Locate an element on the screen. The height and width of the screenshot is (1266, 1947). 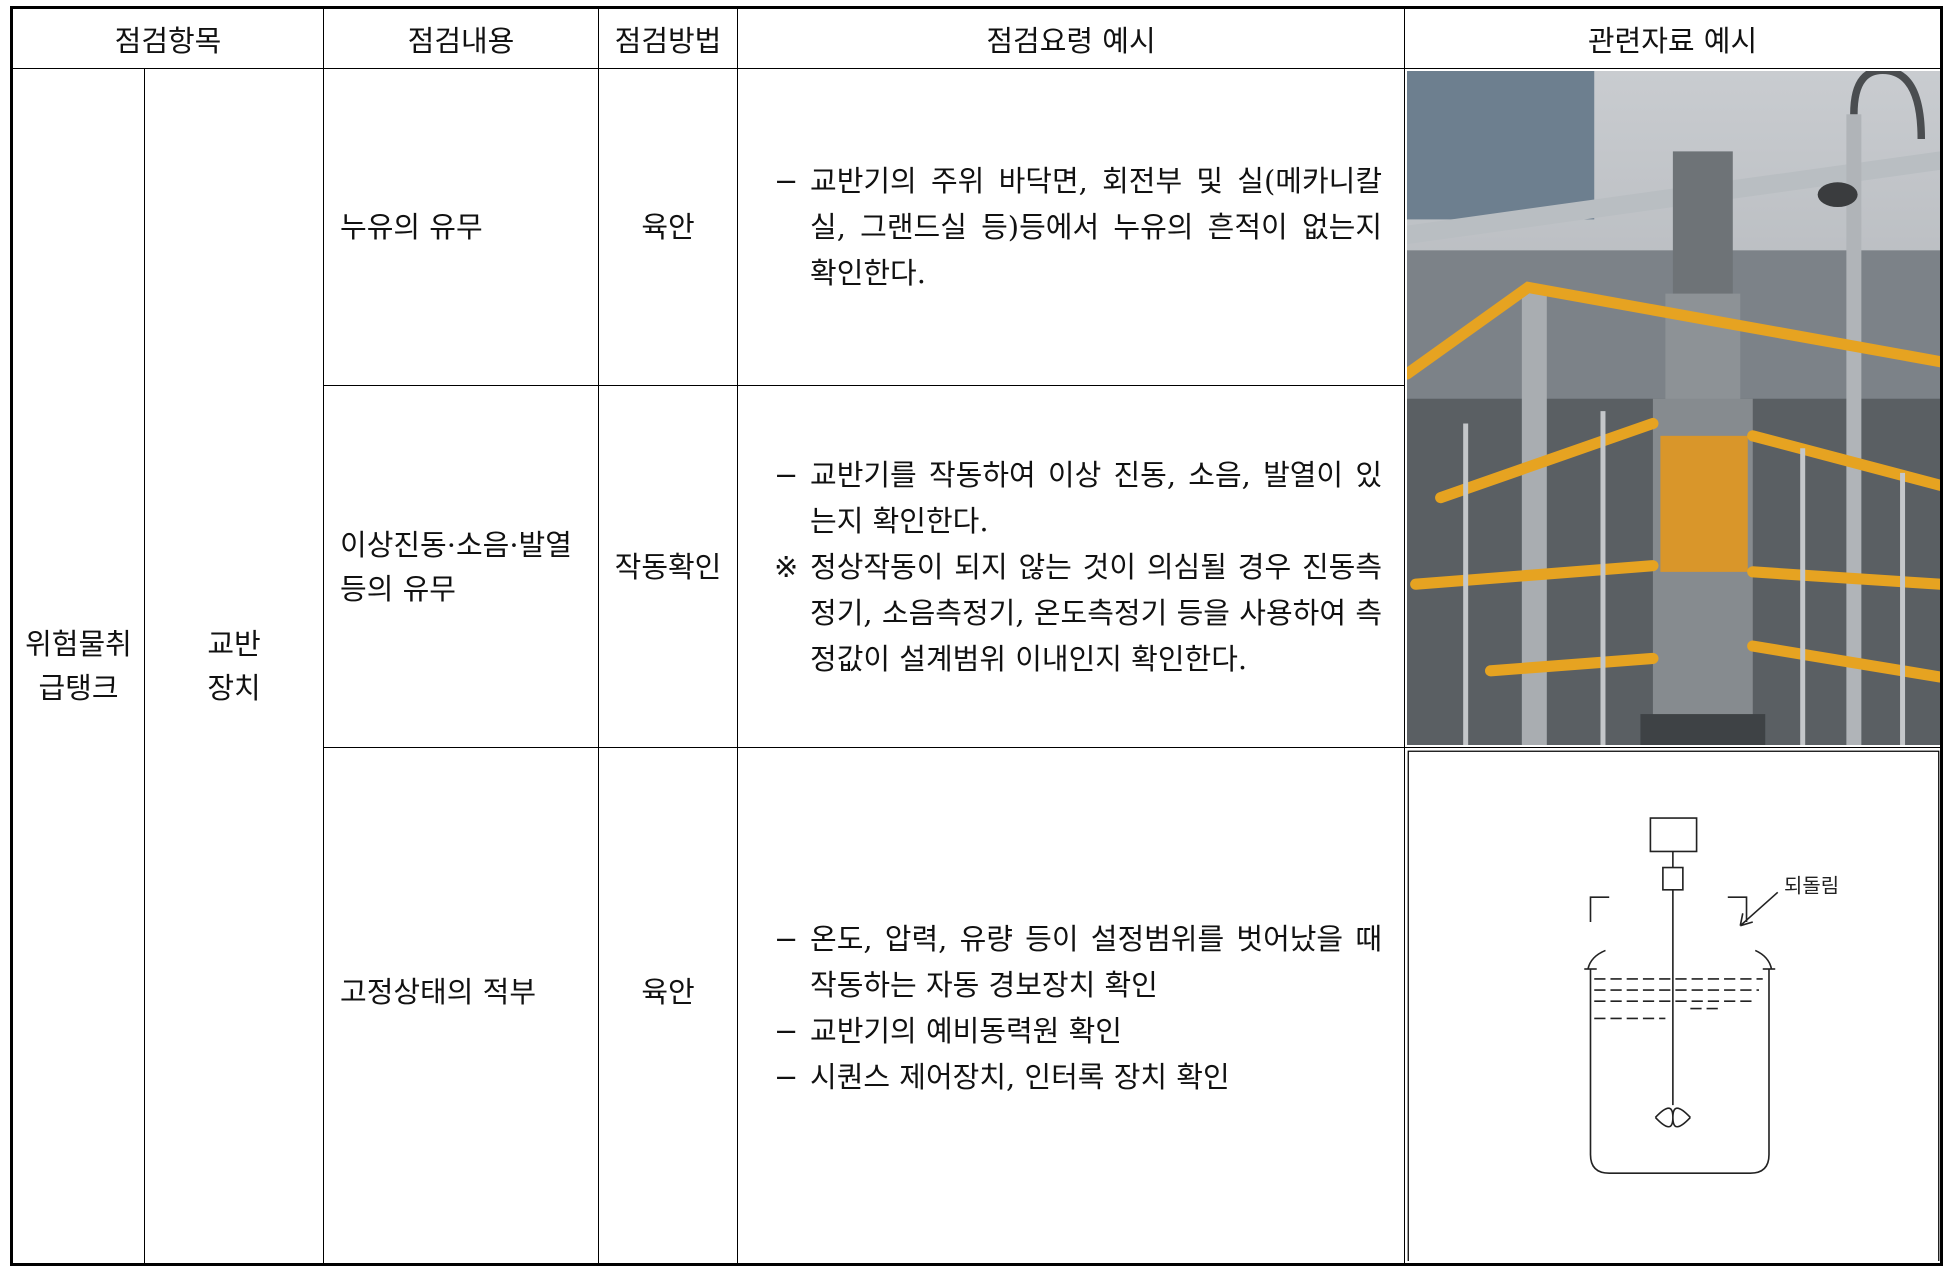
content: 이상진동·소음·발열 등의 유무 is located at coordinates (461, 566).